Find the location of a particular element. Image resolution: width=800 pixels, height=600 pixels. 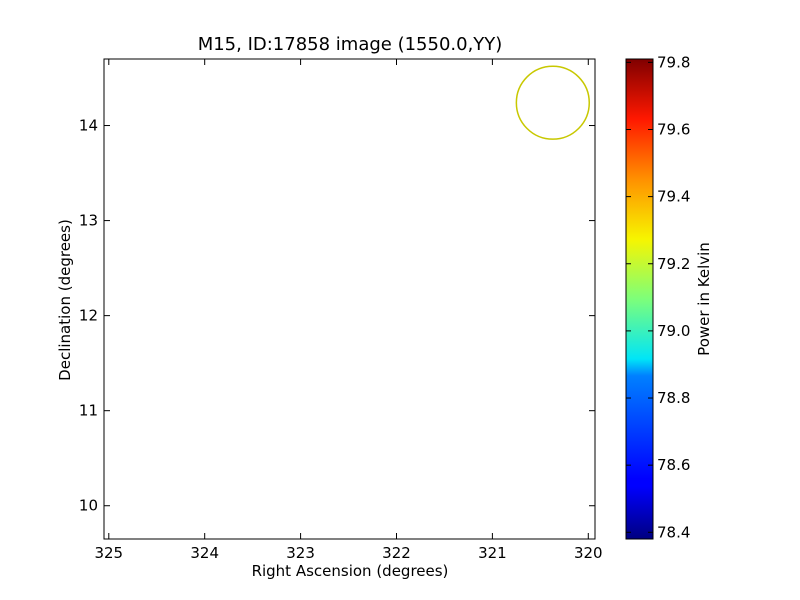

colorbar-axis: 78.4 78.6 78.8 79.0 79.2 79.4 79.6 79.8 is located at coordinates (658, 297).